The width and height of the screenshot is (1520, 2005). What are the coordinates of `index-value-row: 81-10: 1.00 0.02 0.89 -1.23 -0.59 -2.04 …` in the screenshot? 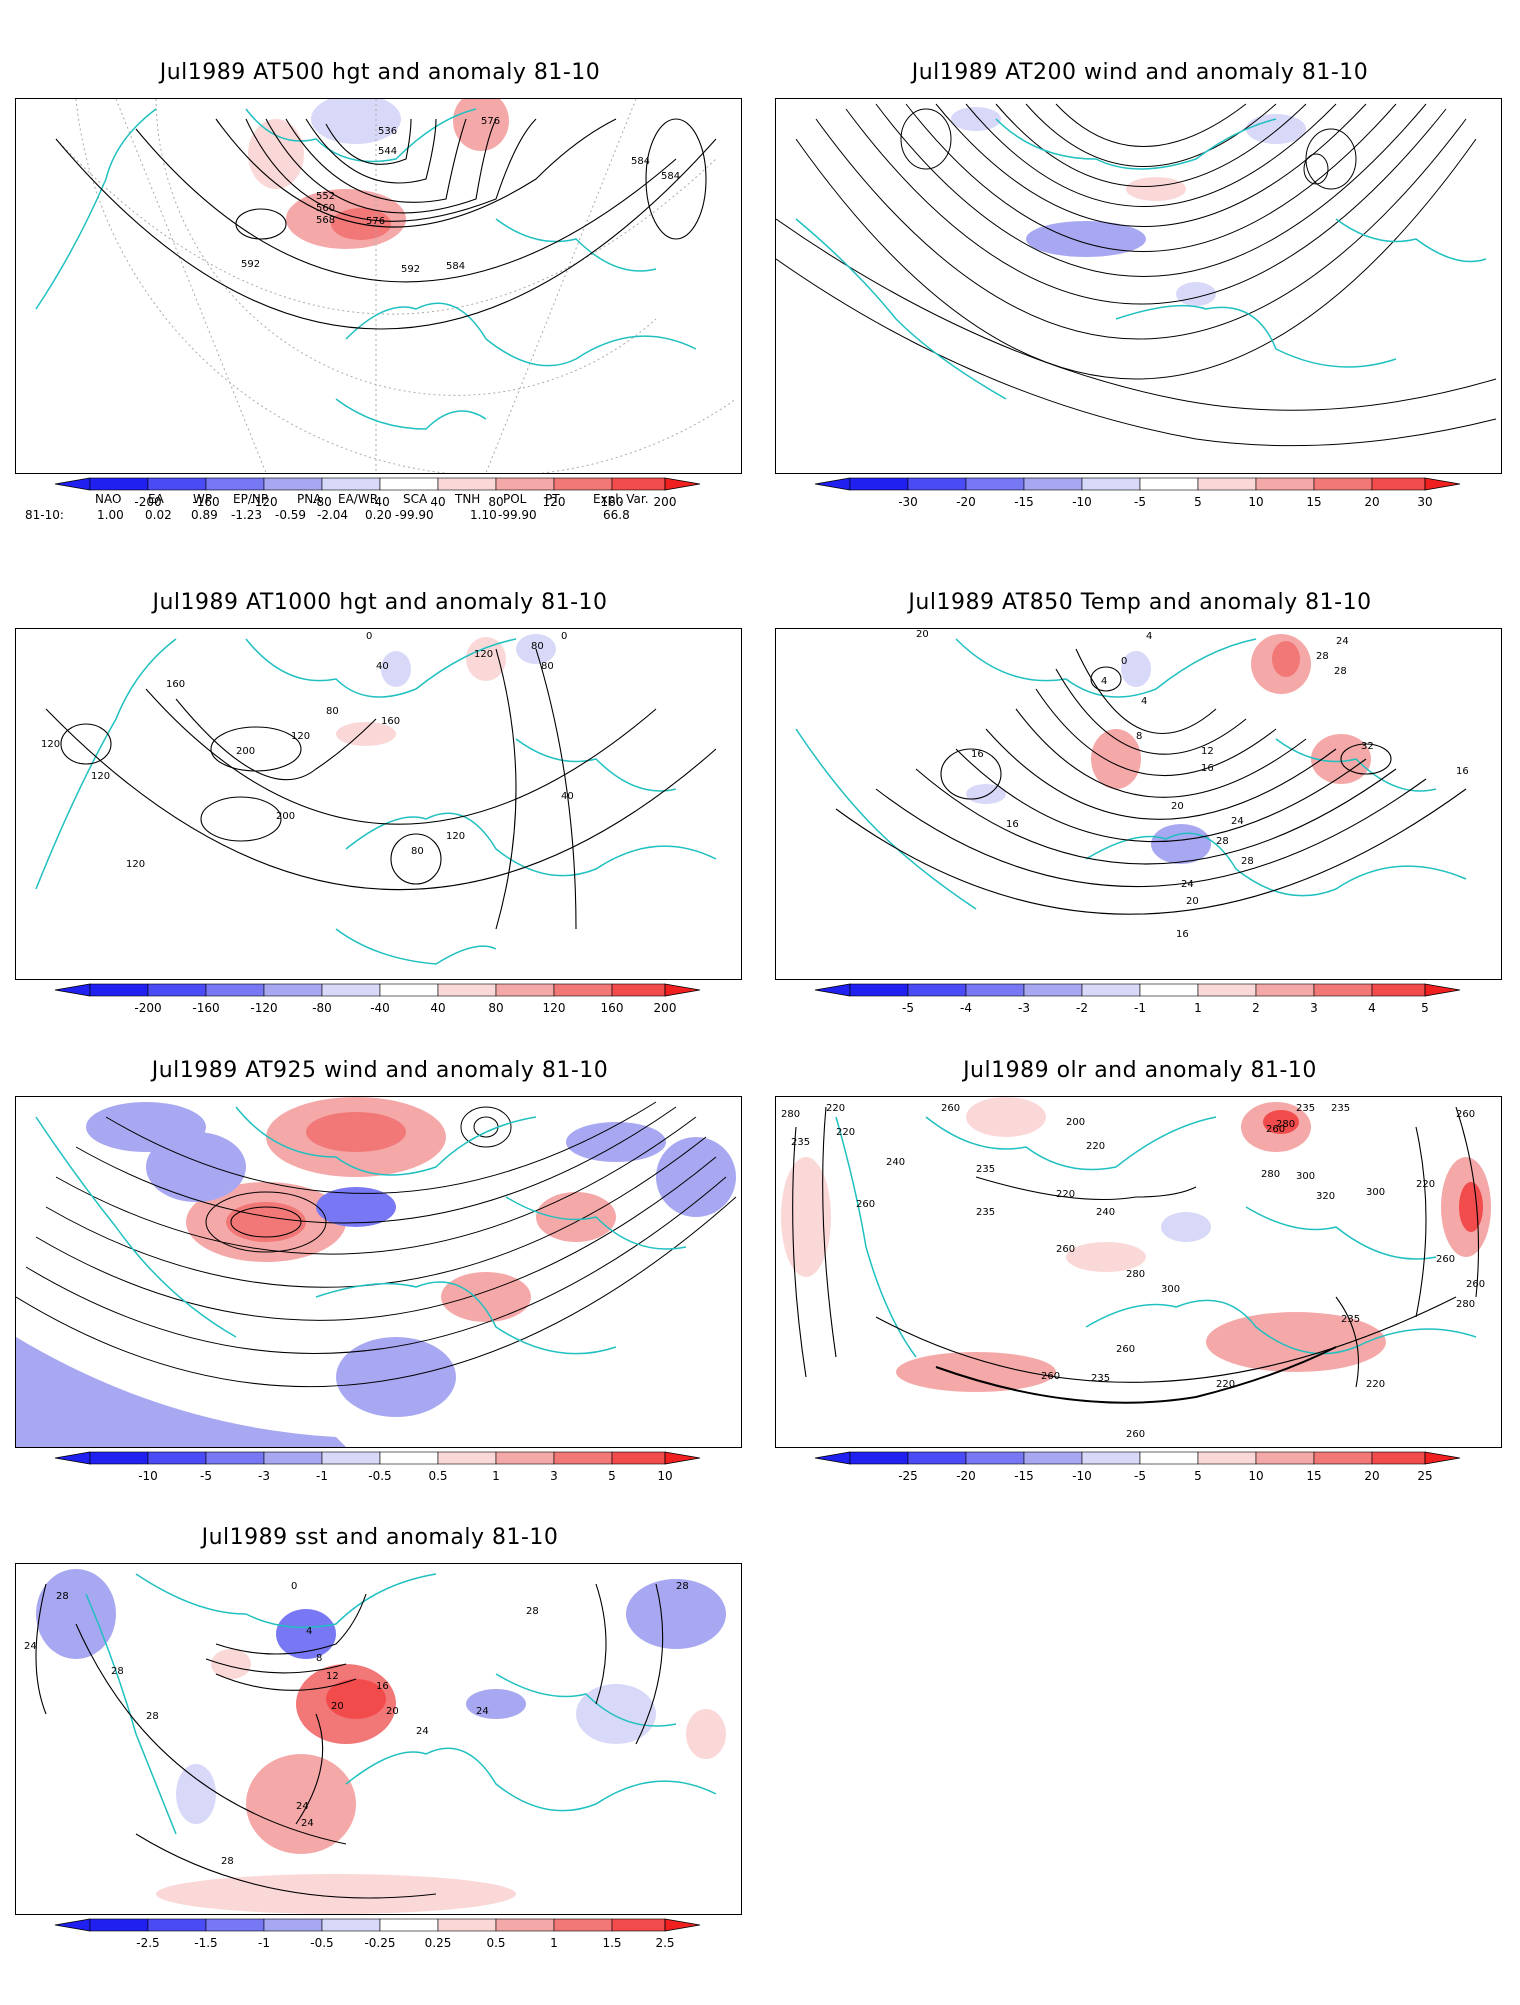 It's located at (375, 516).